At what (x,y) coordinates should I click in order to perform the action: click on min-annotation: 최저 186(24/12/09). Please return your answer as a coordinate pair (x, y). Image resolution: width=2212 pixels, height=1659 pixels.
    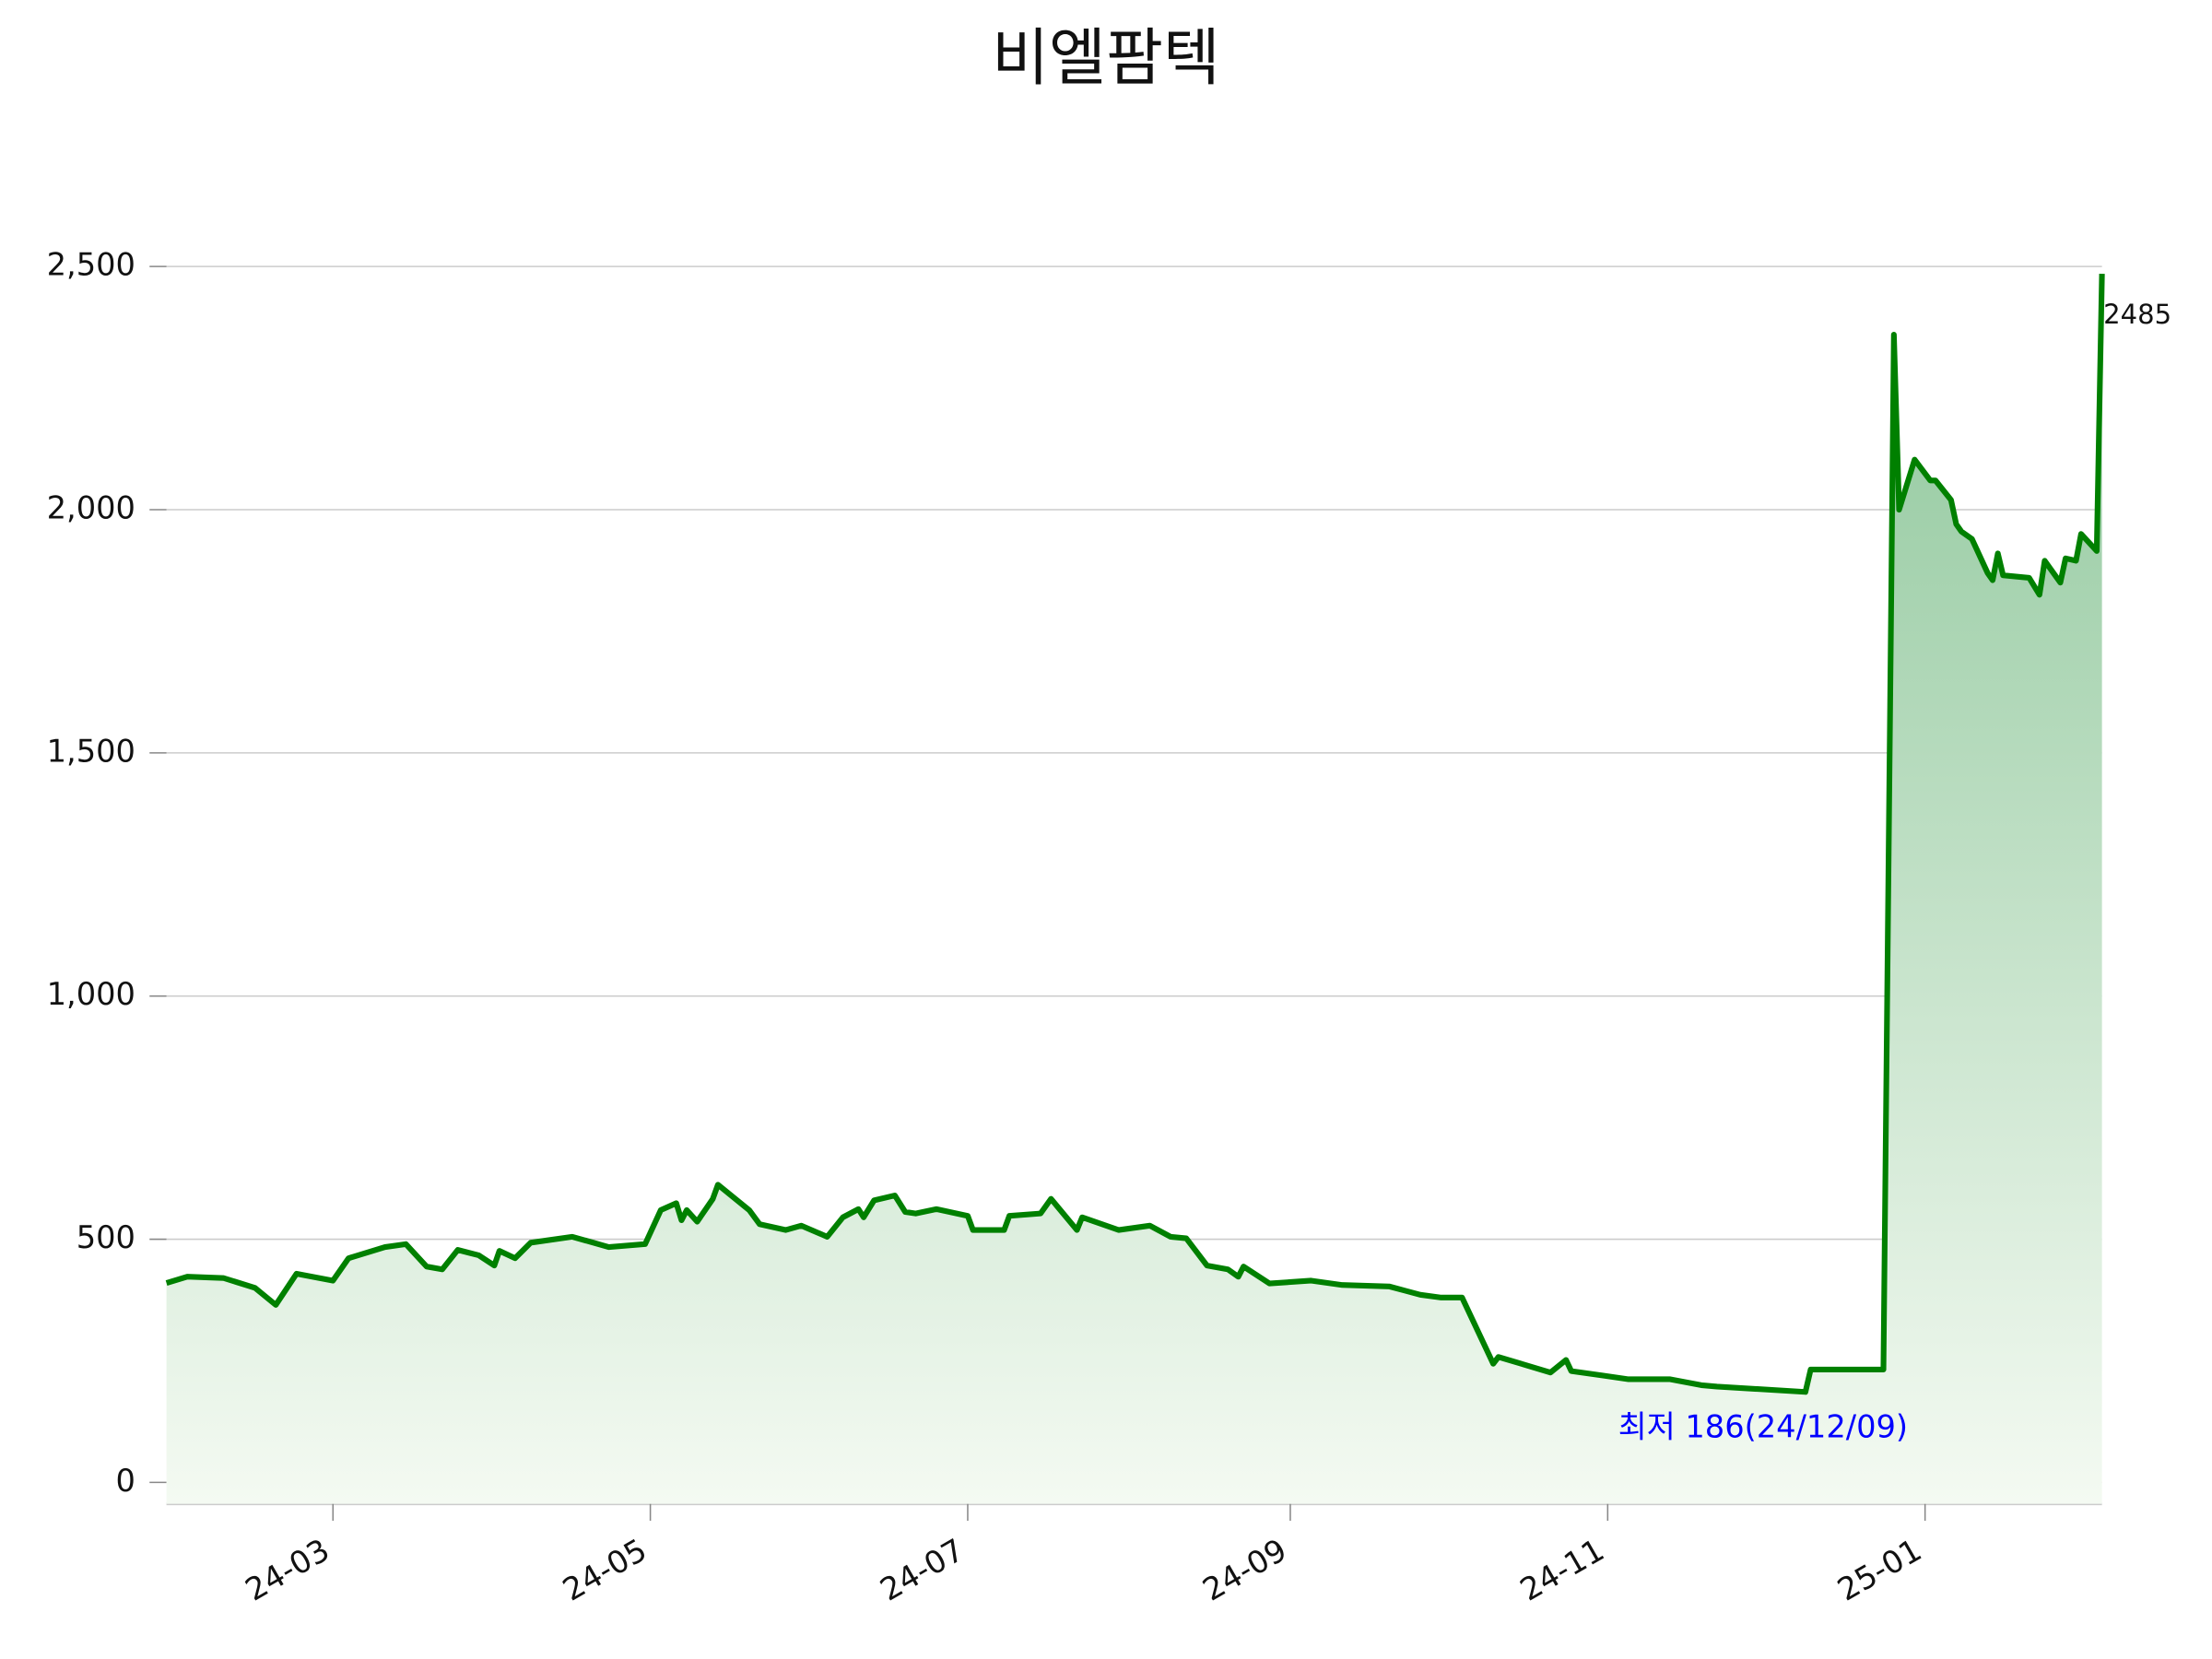
    Looking at the image, I should click on (1763, 1427).